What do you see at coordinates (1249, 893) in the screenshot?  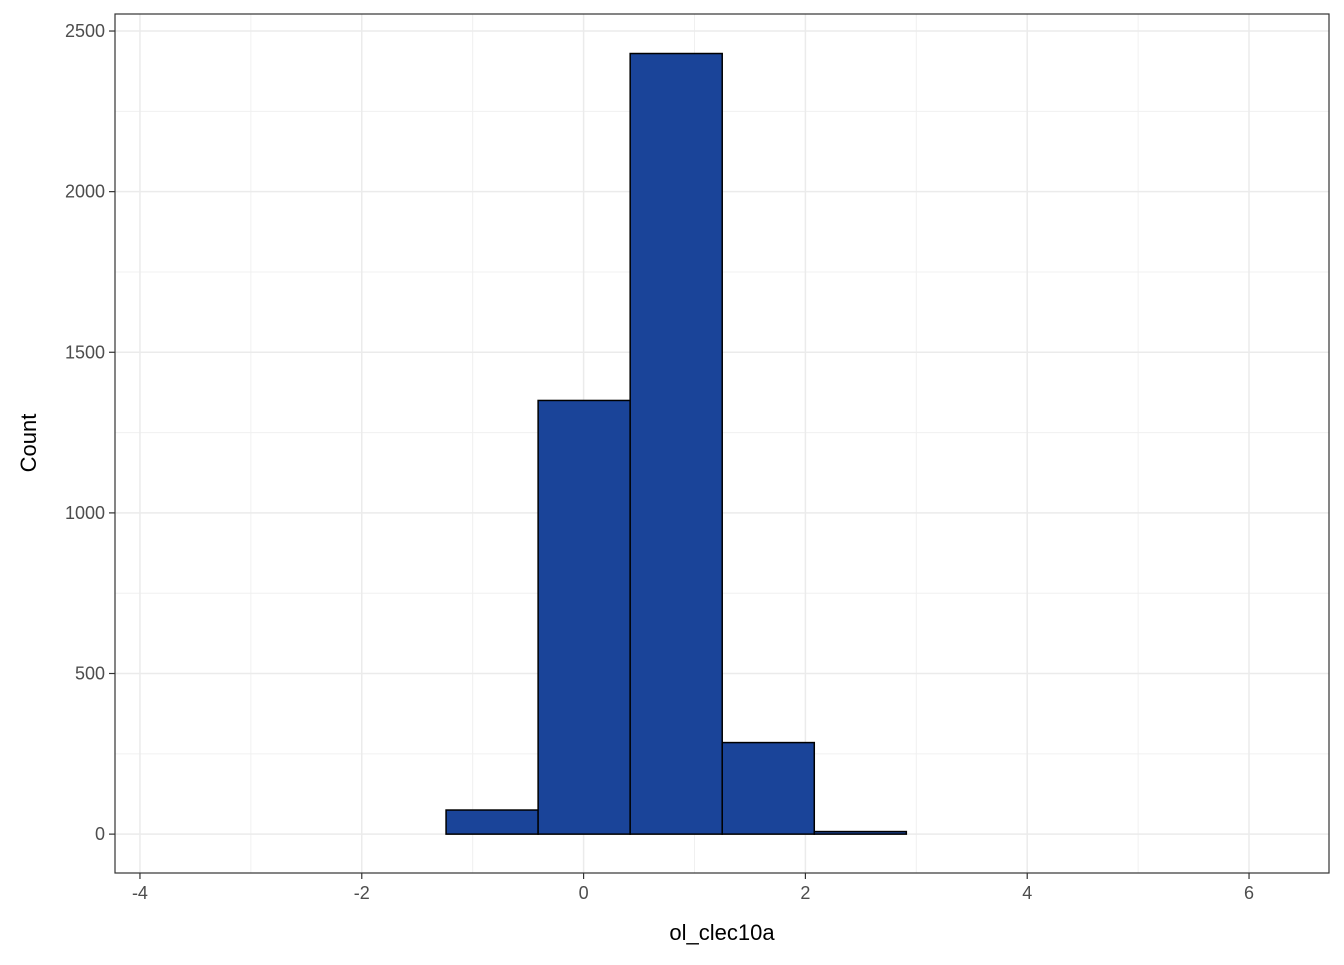 I see `x-tick-label: 6` at bounding box center [1249, 893].